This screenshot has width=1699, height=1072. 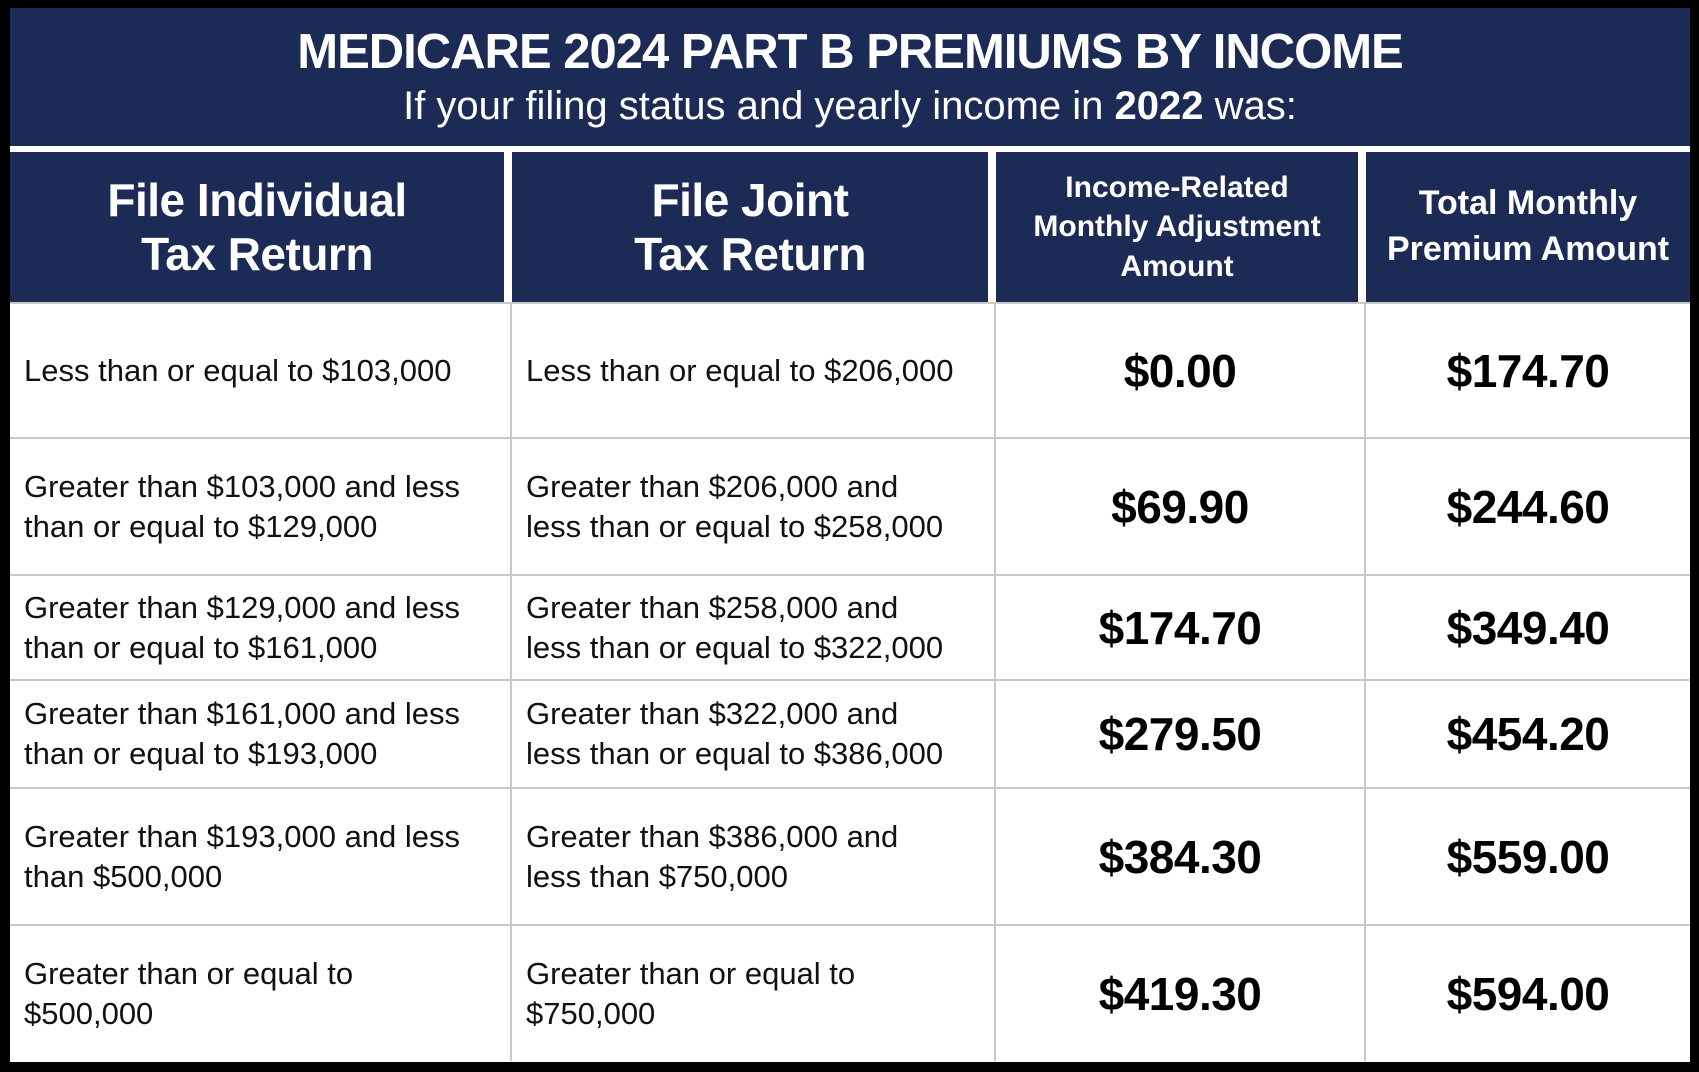 What do you see at coordinates (1528, 370) in the screenshot?
I see `cell-total-premium: $174.70` at bounding box center [1528, 370].